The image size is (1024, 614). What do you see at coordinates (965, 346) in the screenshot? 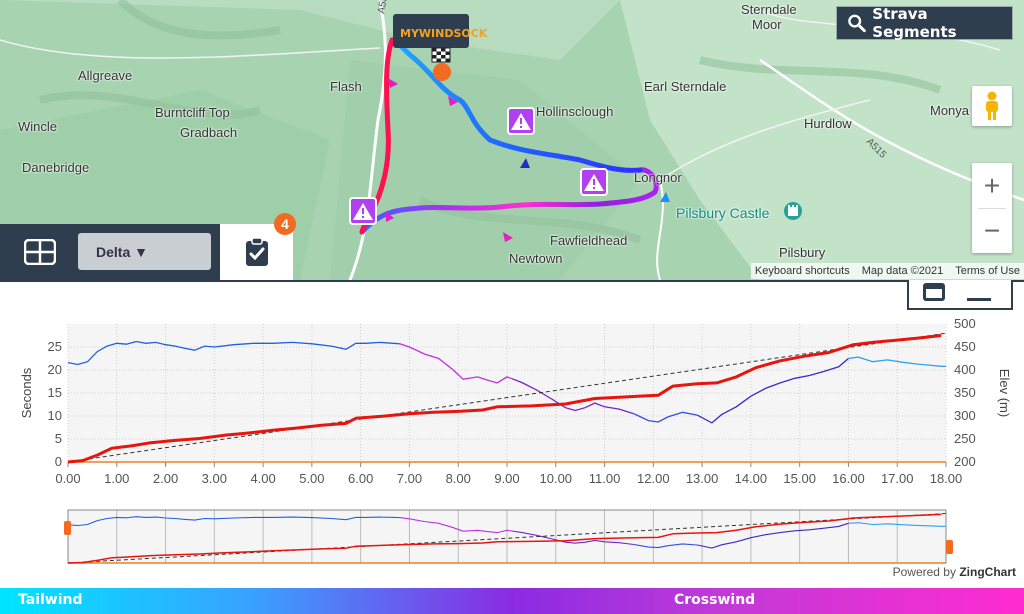
I see `y2-tick-label: 450` at bounding box center [965, 346].